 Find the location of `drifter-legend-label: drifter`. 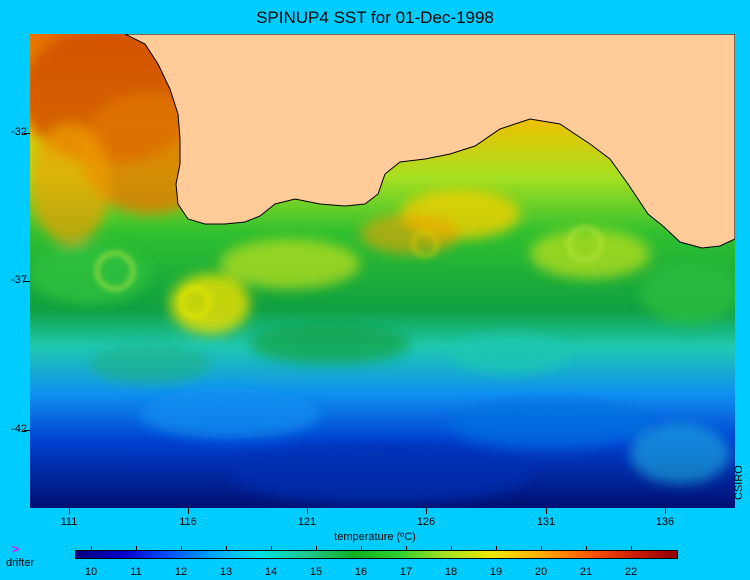

drifter-legend-label: drifter is located at coordinates (20, 563).